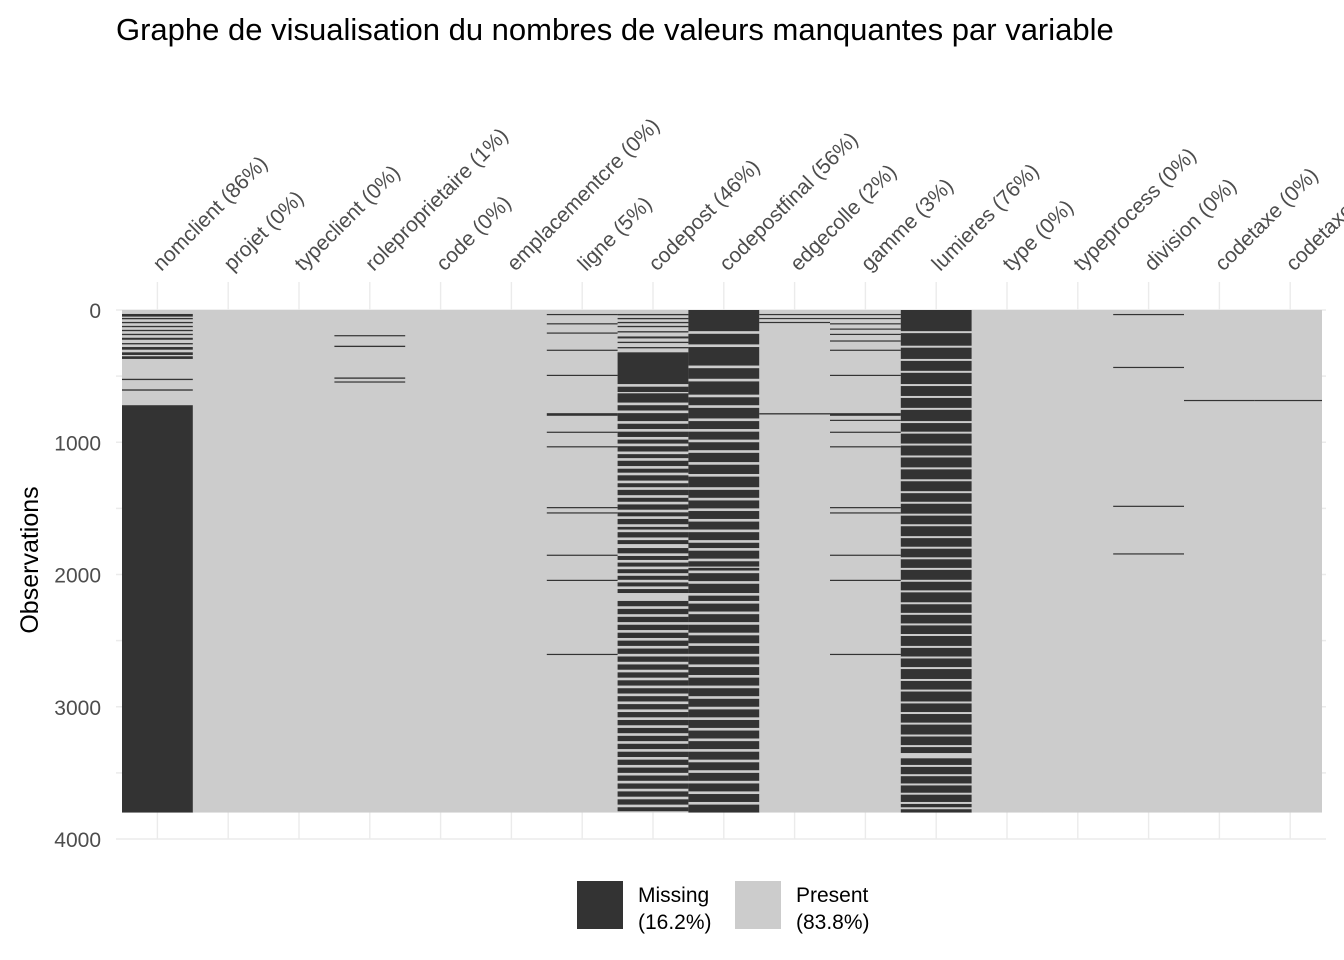 The image size is (1344, 960). What do you see at coordinates (600, 905) in the screenshot?
I see `legend-swatch-missing` at bounding box center [600, 905].